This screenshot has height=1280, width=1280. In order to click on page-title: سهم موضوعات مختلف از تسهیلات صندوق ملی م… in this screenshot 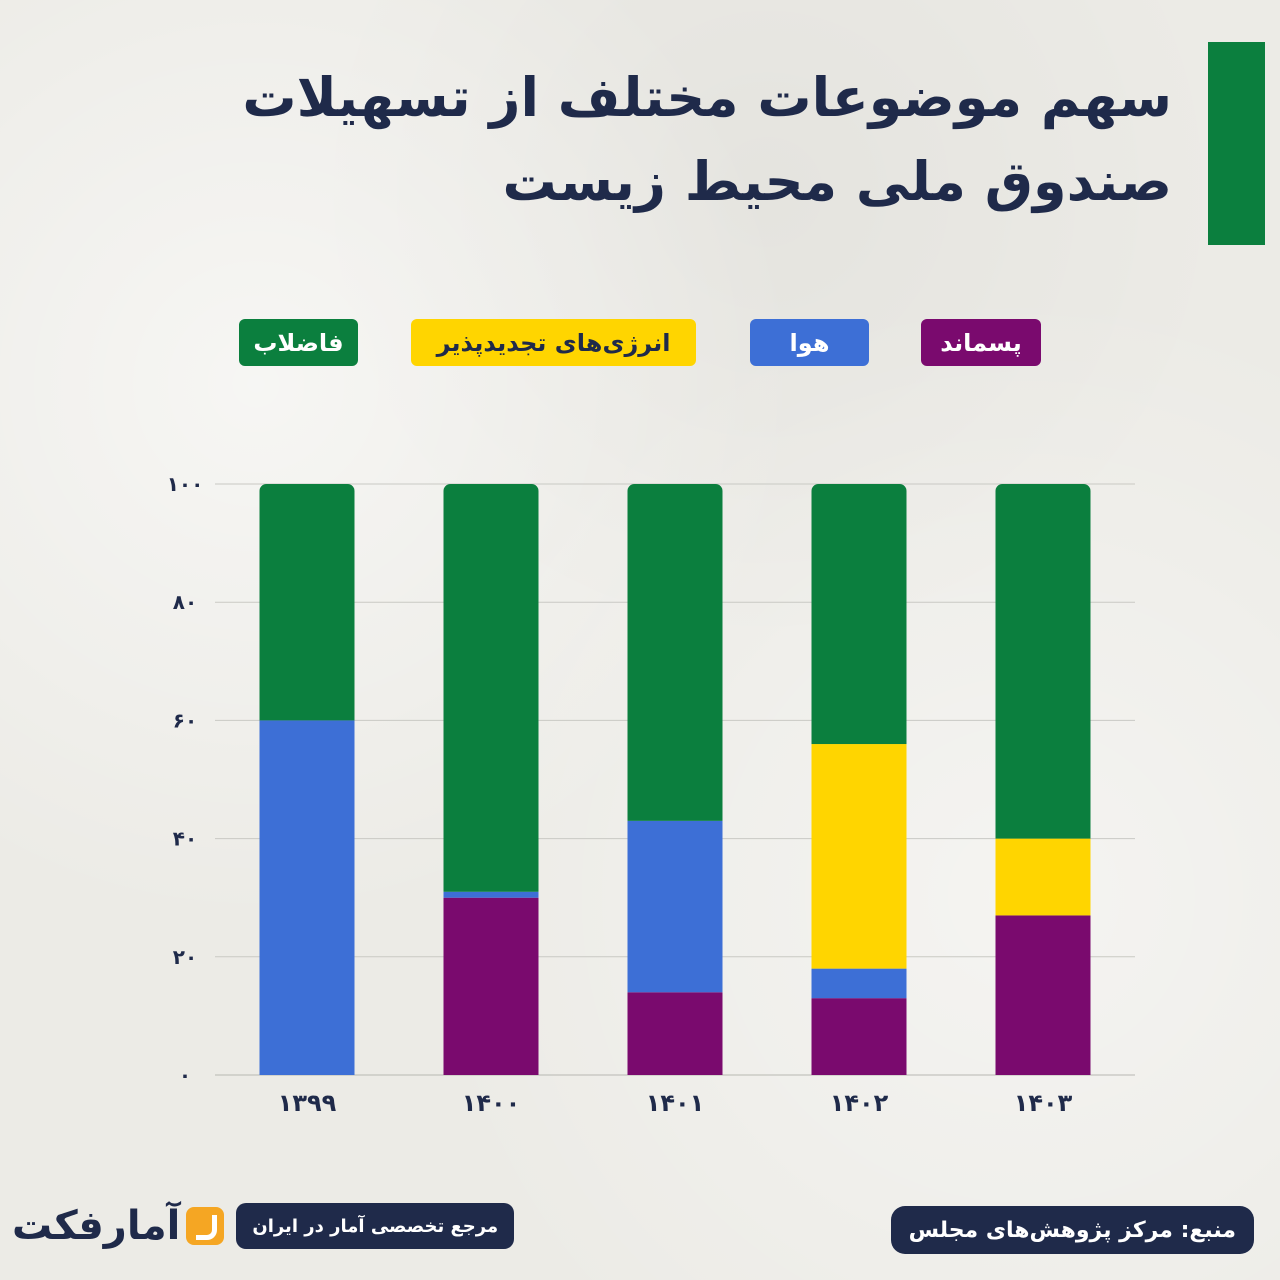, I will do `click(632, 140)`.